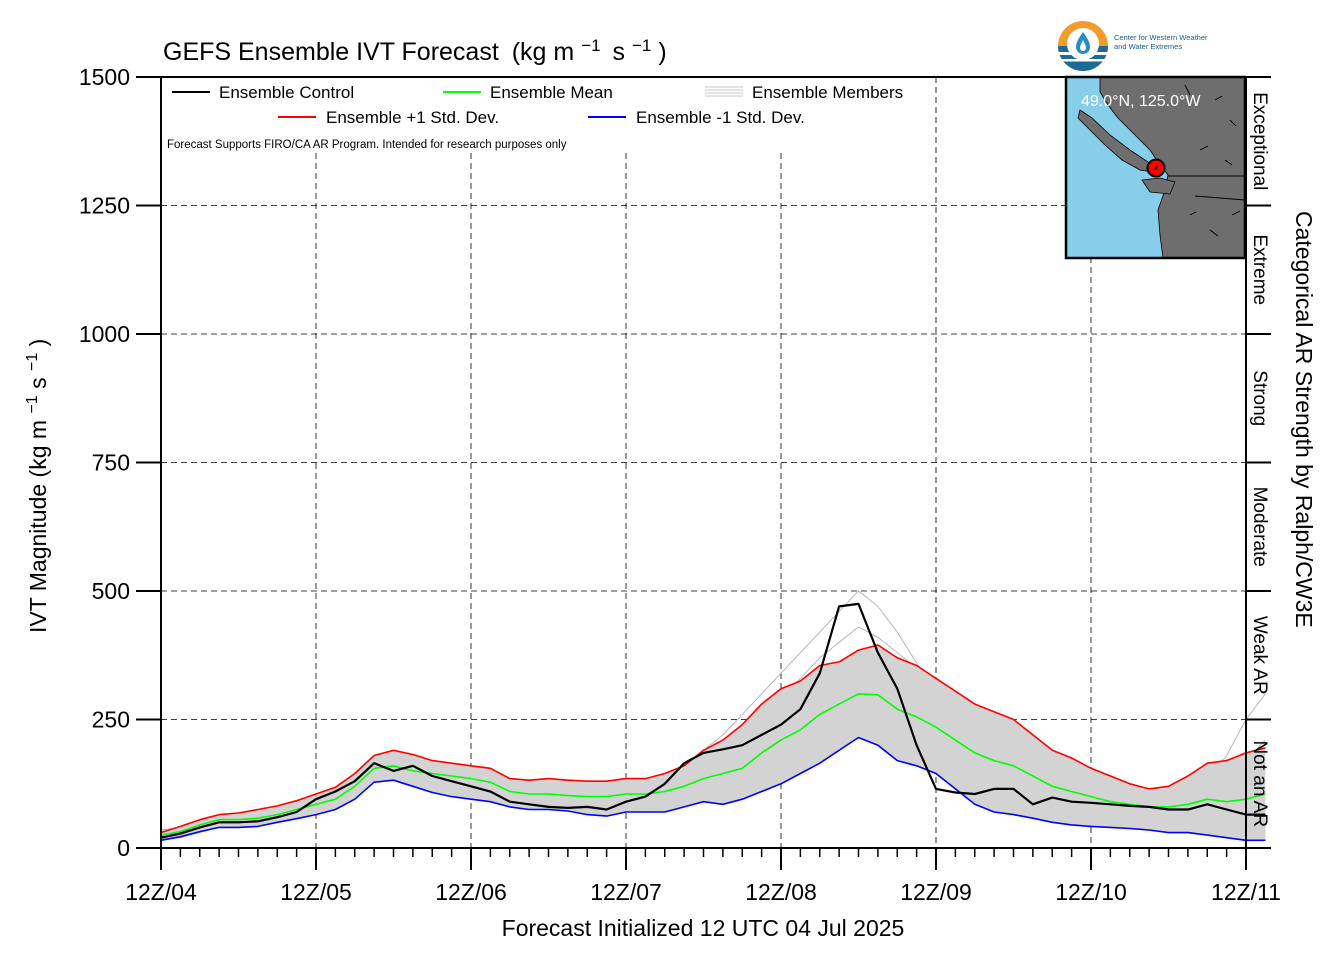 The image size is (1336, 962). Describe the element at coordinates (590, 45) in the screenshot. I see `chart-title-sup1: −1` at that location.